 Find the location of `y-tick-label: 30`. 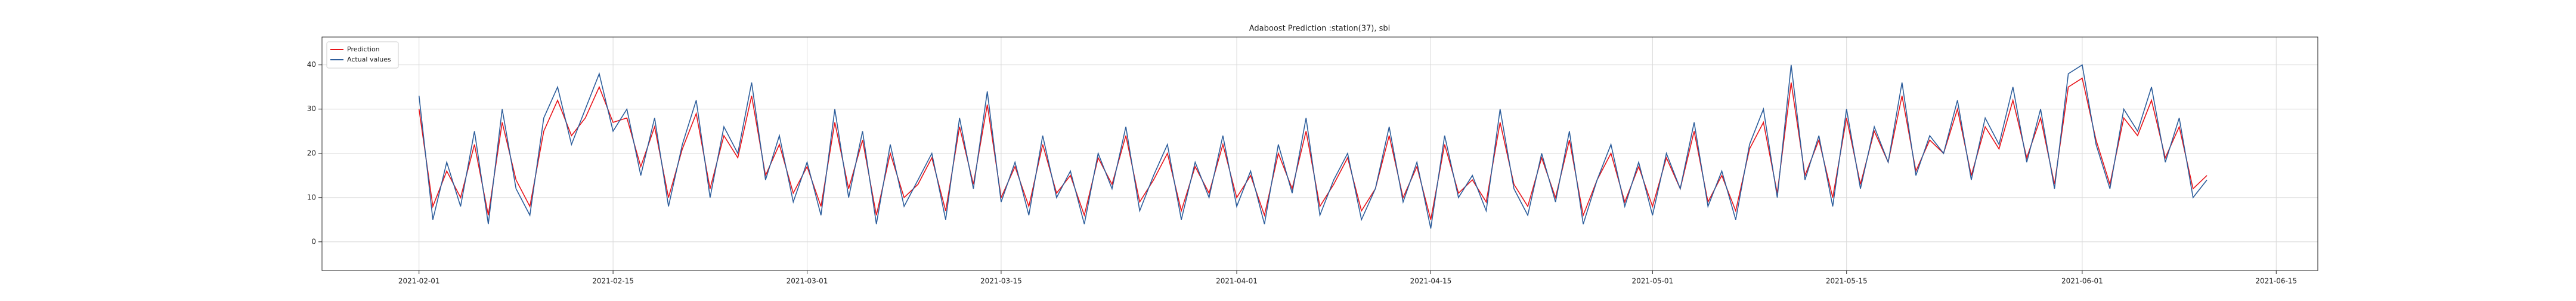

y-tick-label: 30 is located at coordinates (312, 109).